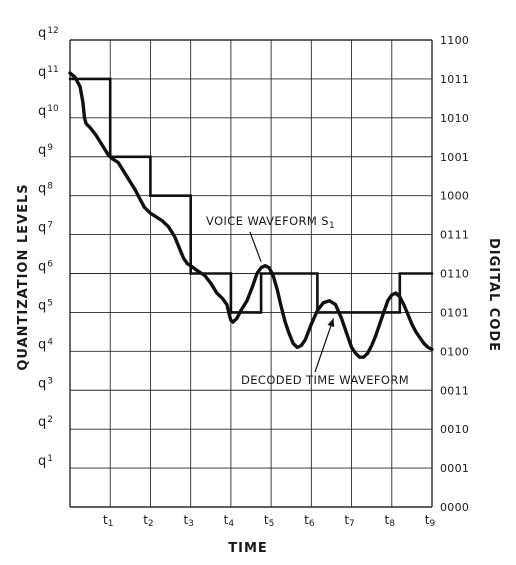  What do you see at coordinates (248, 548) in the screenshot?
I see `x-axis-label: TIME` at bounding box center [248, 548].